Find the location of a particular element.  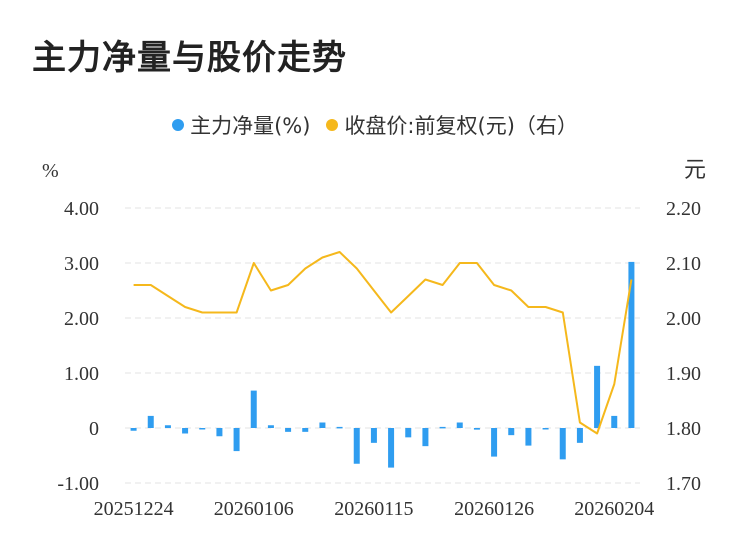

legend-item-bar: 主力净量(%) is located at coordinates (241, 125).